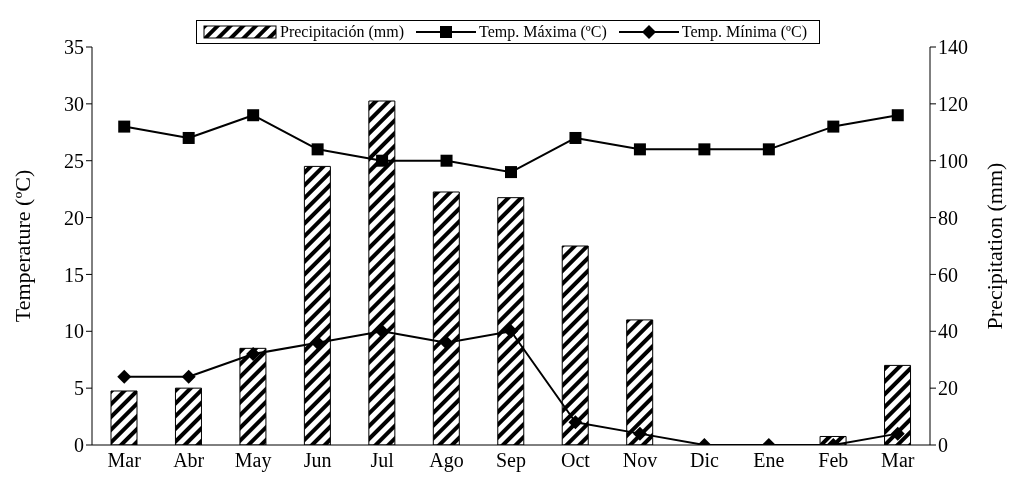 This screenshot has width=1016, height=482. I want to click on y-tick-label: 30, so click(74, 103).